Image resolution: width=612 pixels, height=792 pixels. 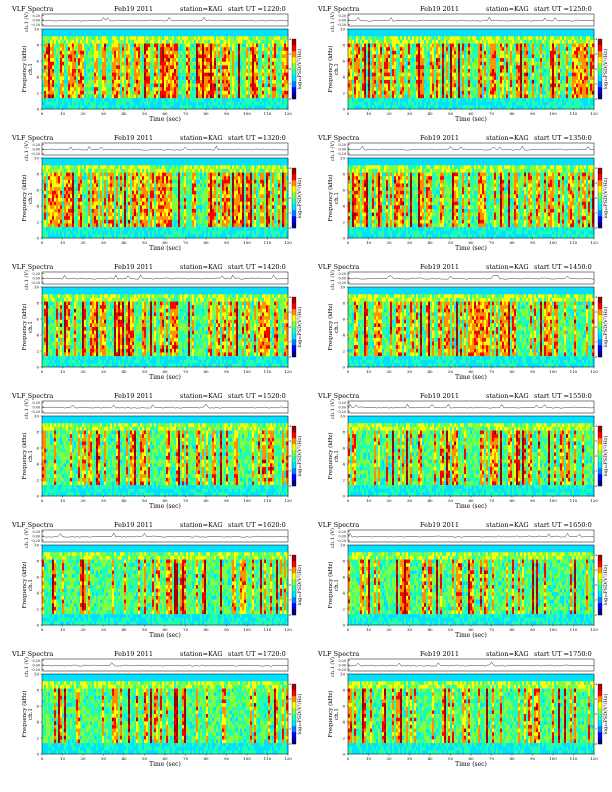 What do you see at coordinates (26, 22) in the screenshot?
I see `amplitude-axis-label: ch.1 (V)` at bounding box center [26, 22].